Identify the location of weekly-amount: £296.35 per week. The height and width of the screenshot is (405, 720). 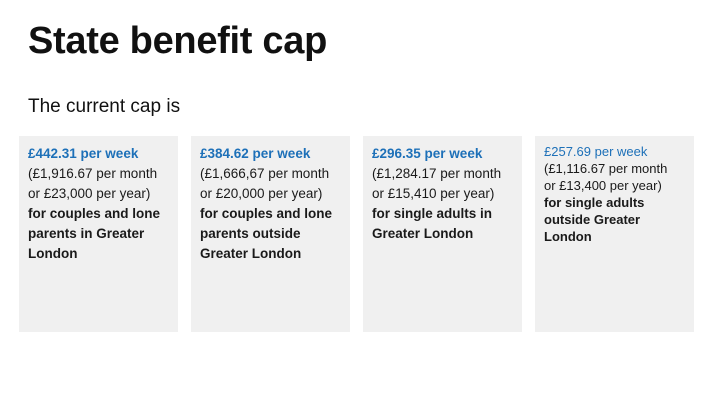
(427, 153).